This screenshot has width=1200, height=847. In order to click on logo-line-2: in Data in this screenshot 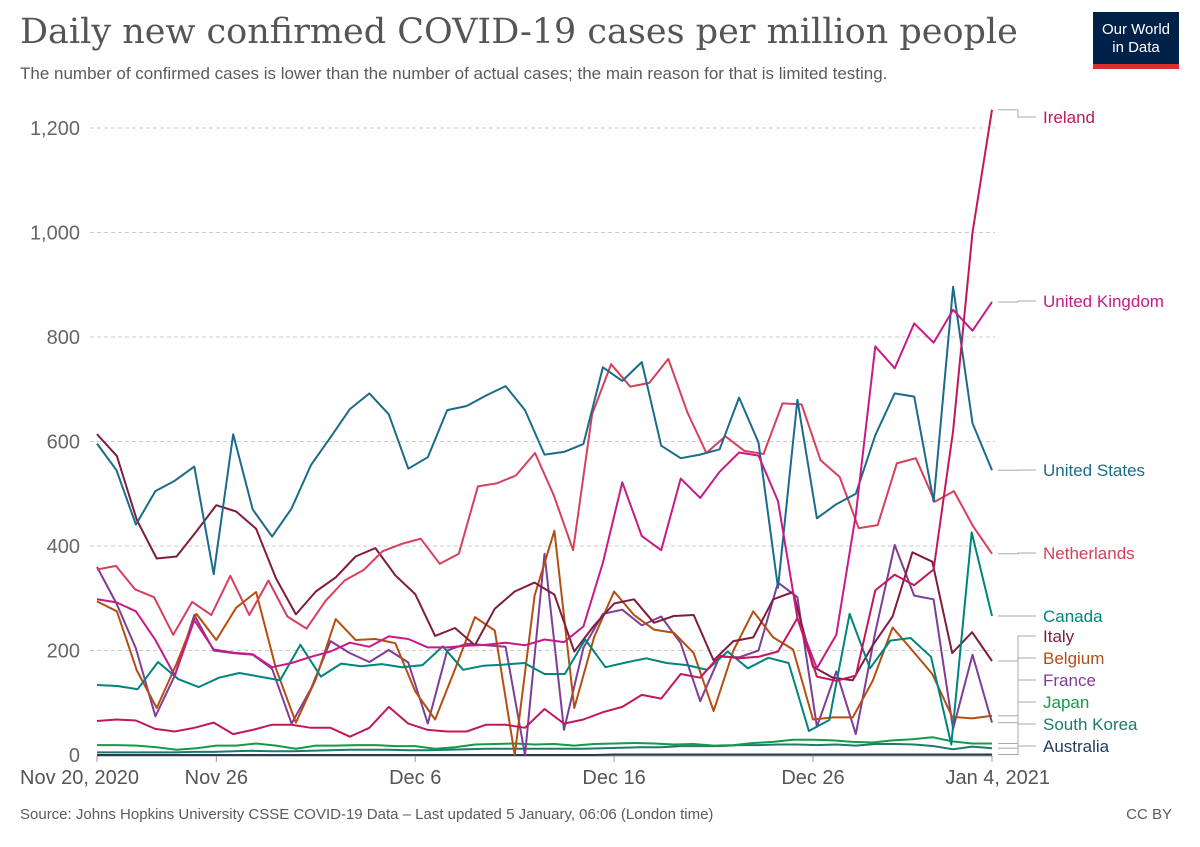, I will do `click(1136, 47)`.